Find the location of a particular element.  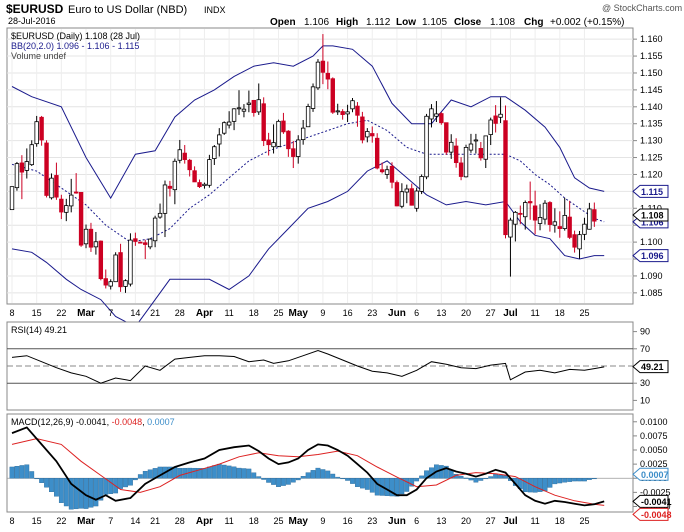

date-tick-label: Apr is located at coordinates (204, 521).